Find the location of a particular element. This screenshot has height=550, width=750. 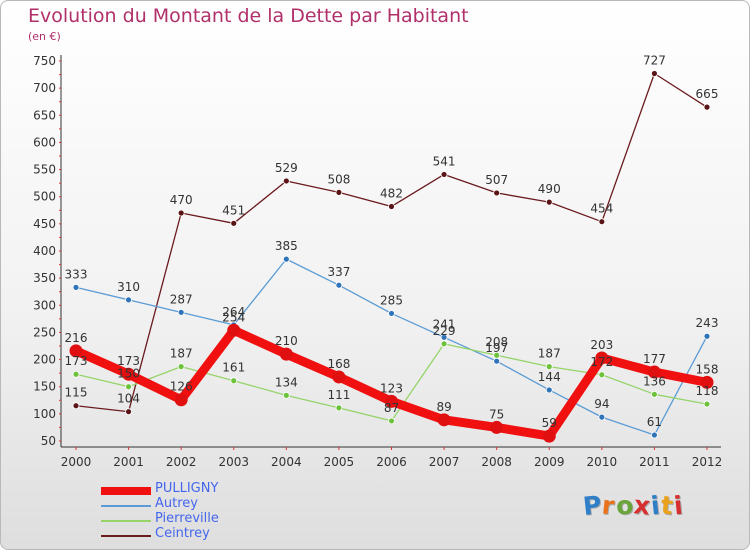

y-tick-label: 100 is located at coordinates (44, 414).